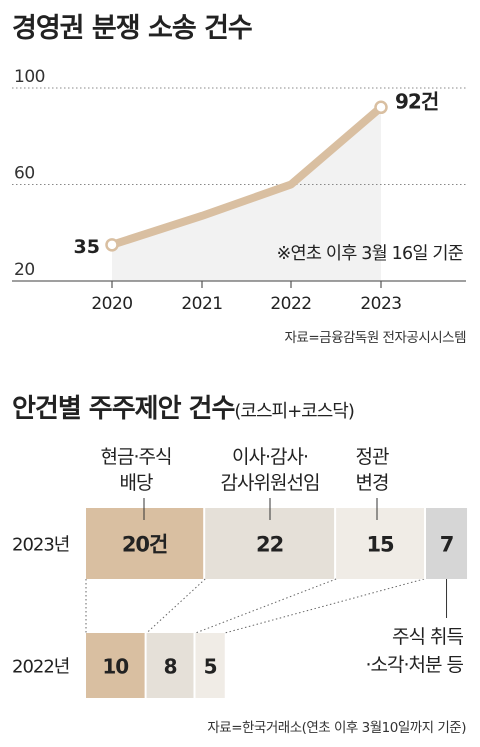 This screenshot has width=480, height=747. What do you see at coordinates (87, 247) in the screenshot?
I see `data-label-start: 35` at bounding box center [87, 247].